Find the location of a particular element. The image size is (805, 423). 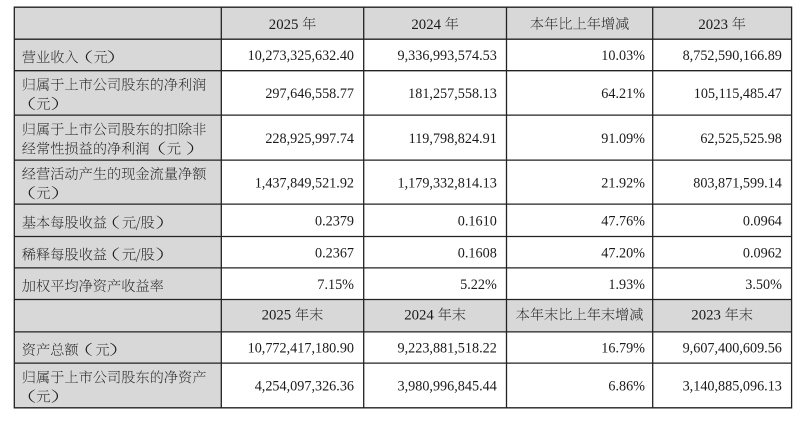

svg-text: 1.93% is located at coordinates (626, 285).